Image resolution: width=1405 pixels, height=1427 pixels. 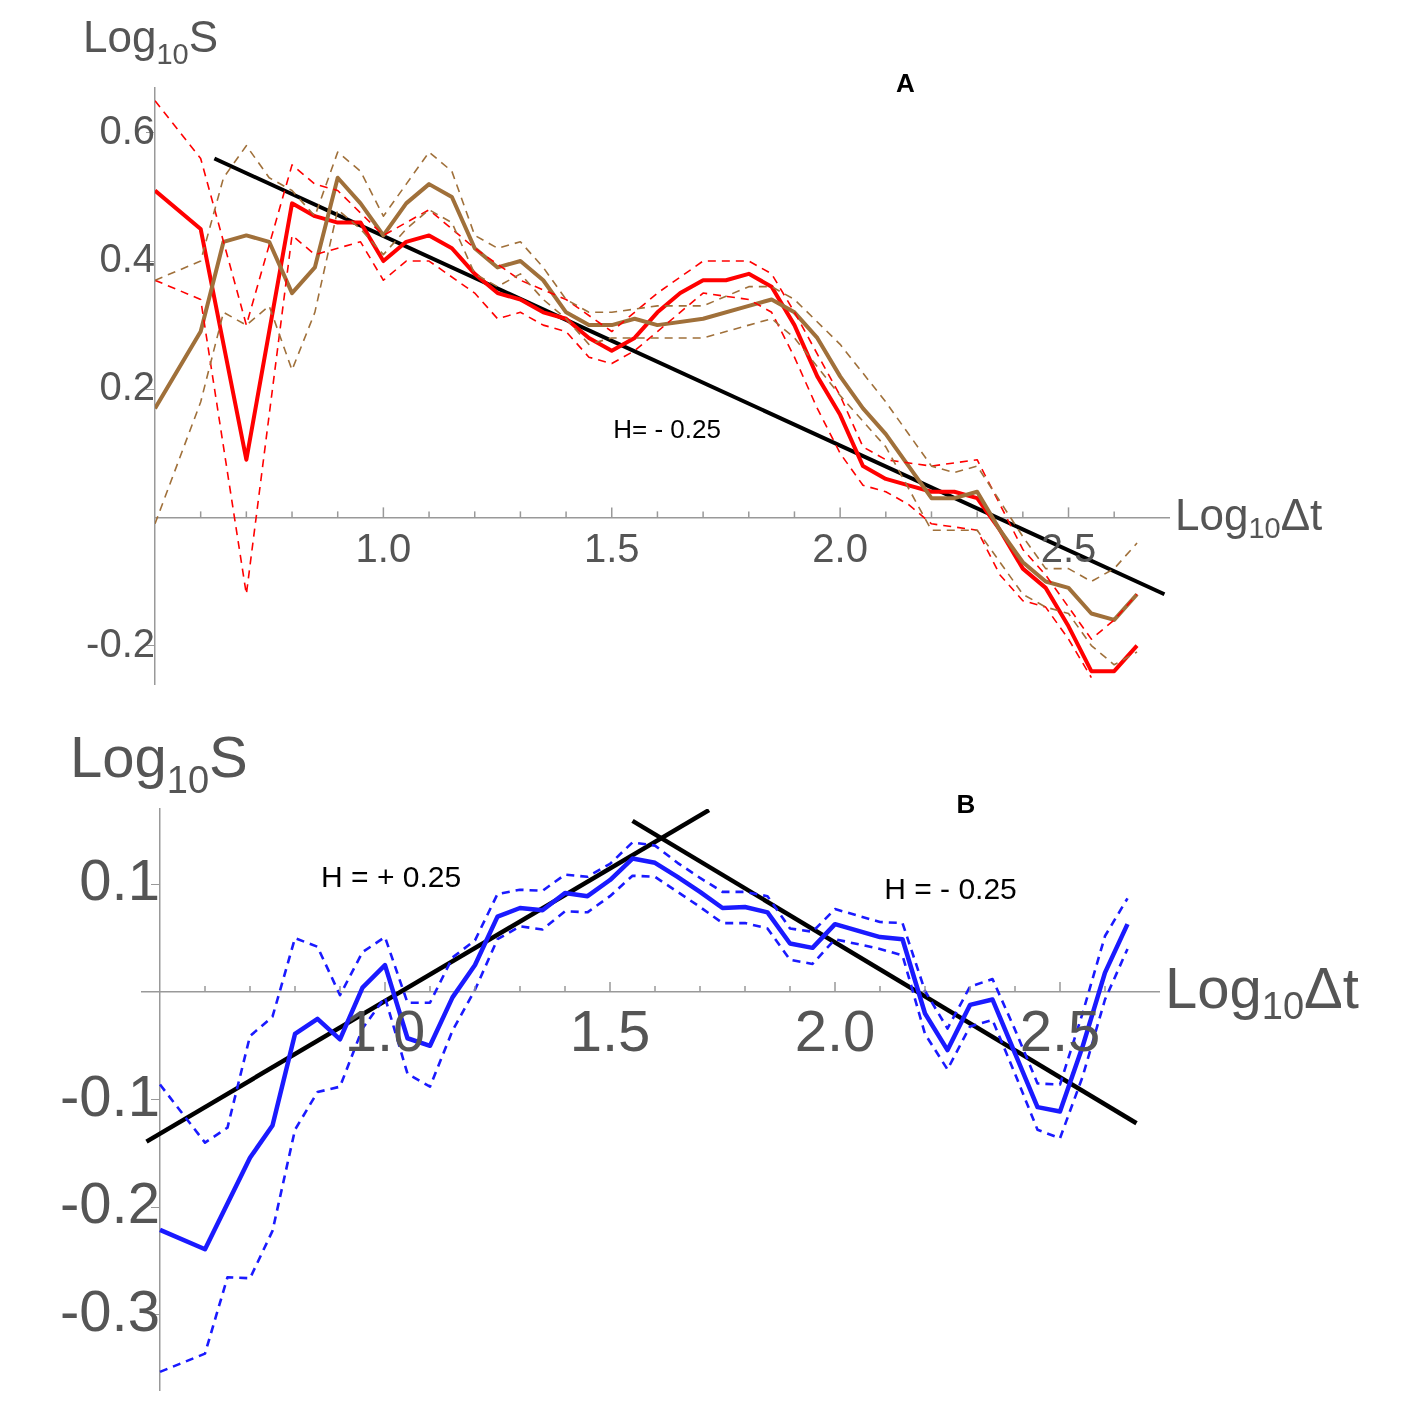 I want to click on annotation: H= - 0.25, so click(x=667, y=428).